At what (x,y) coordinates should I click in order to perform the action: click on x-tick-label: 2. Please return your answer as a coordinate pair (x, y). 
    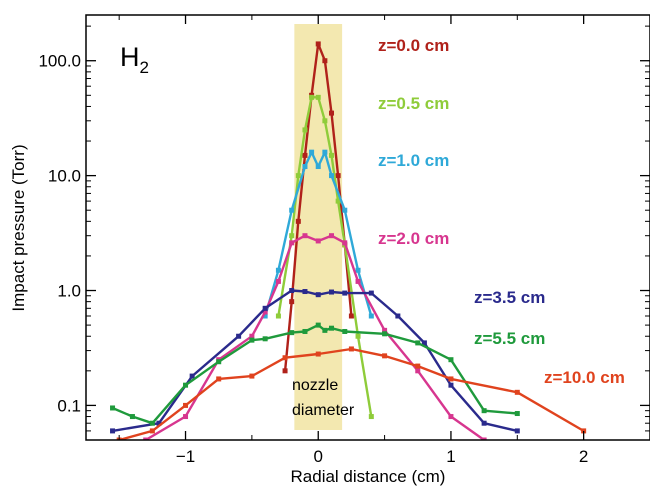
    Looking at the image, I should click on (583, 456).